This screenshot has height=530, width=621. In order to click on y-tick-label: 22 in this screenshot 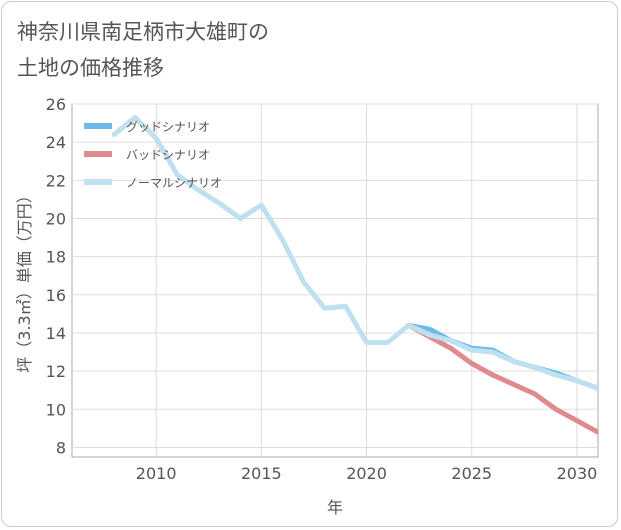, I will do `click(56, 180)`.